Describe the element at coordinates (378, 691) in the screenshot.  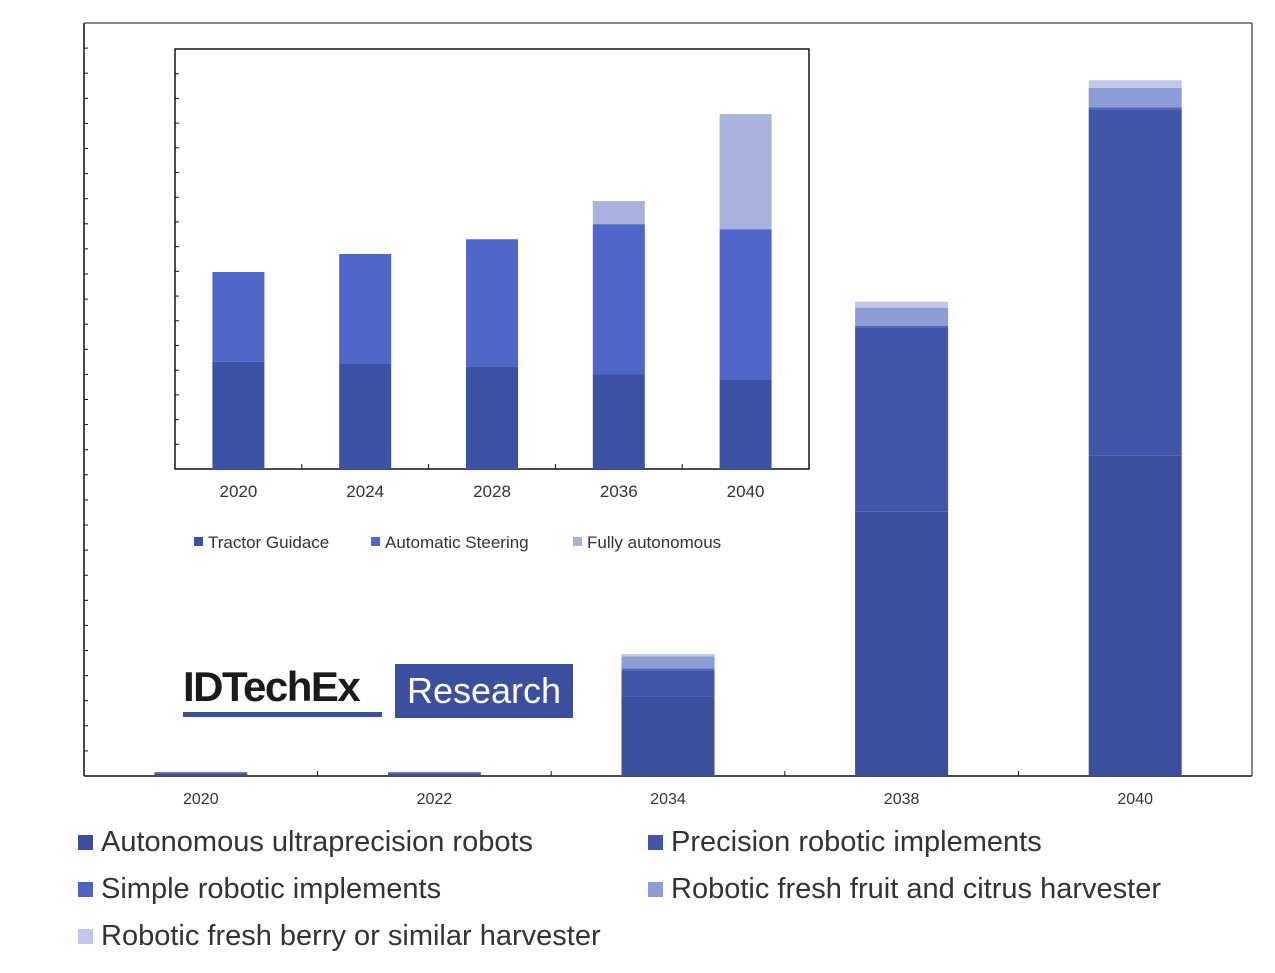
I see `idtechex-logo: IDTechEx Research` at that location.